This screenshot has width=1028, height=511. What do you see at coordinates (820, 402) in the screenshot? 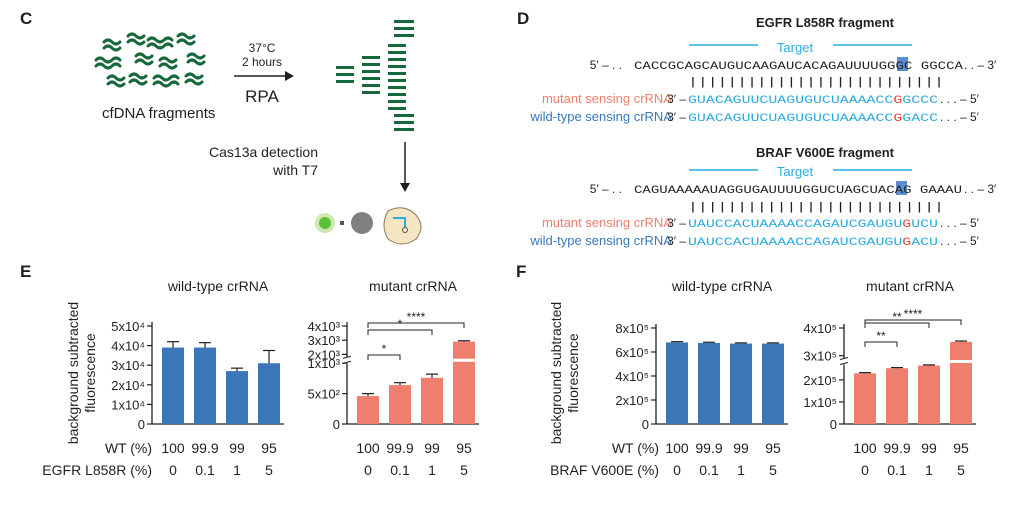
I see `y-tick-label: 1x10⁵` at bounding box center [820, 402].